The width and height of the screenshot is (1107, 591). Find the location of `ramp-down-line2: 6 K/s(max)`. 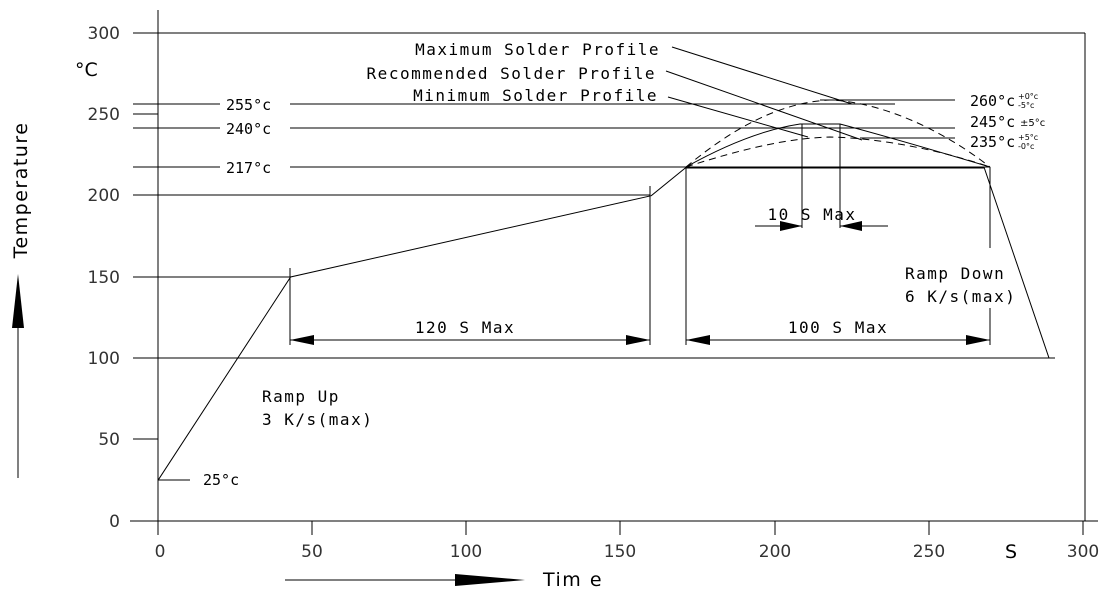

ramp-down-line2: 6 K/s(max) is located at coordinates (960, 296).